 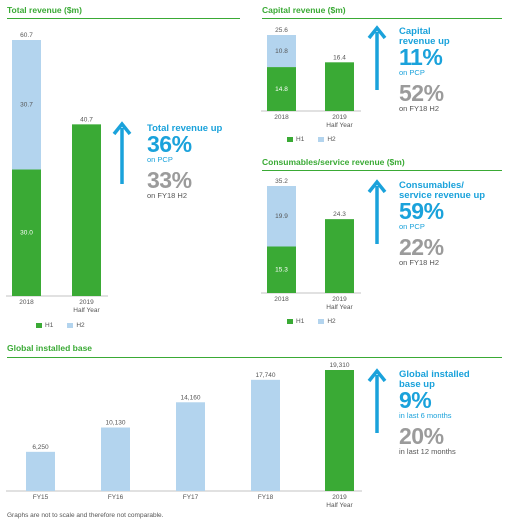 I want to click on installed-up-arrow-icon, so click(x=377, y=400).